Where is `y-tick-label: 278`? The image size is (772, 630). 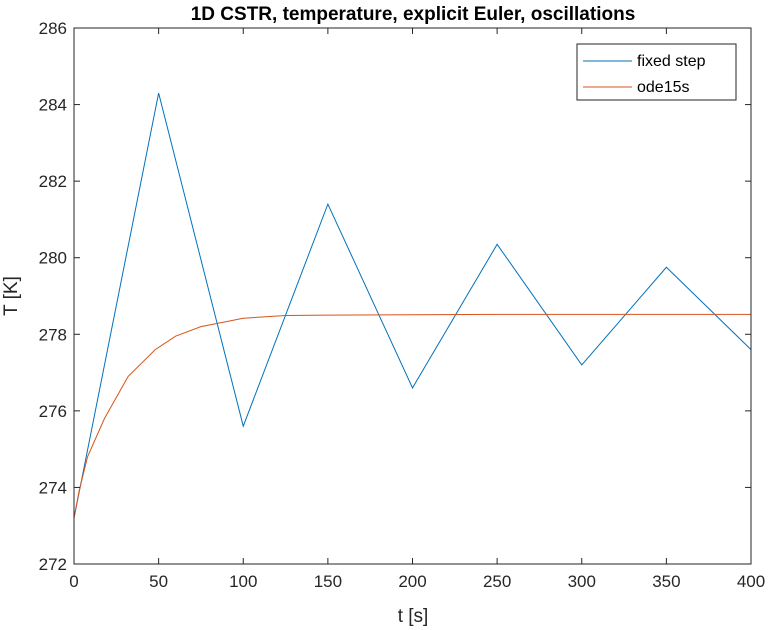 y-tick-label: 278 is located at coordinates (53, 334).